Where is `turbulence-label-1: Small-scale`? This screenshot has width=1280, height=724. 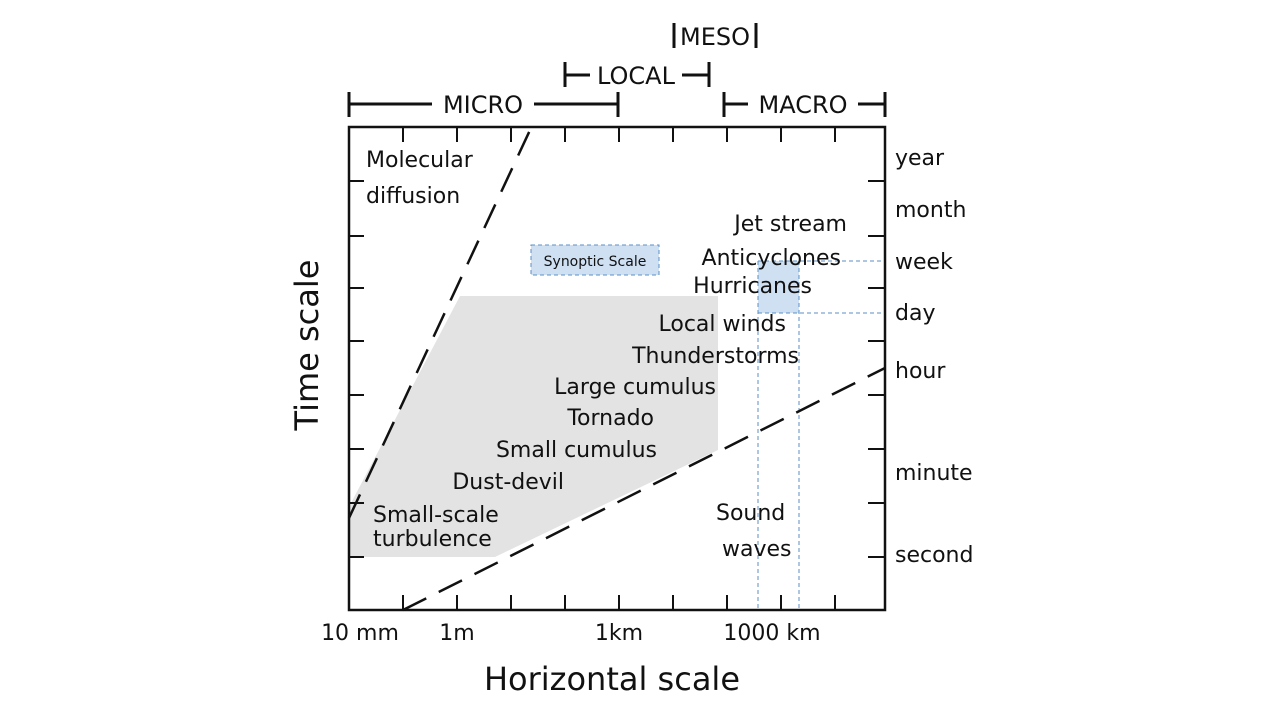 turbulence-label-1: Small-scale is located at coordinates (436, 515).